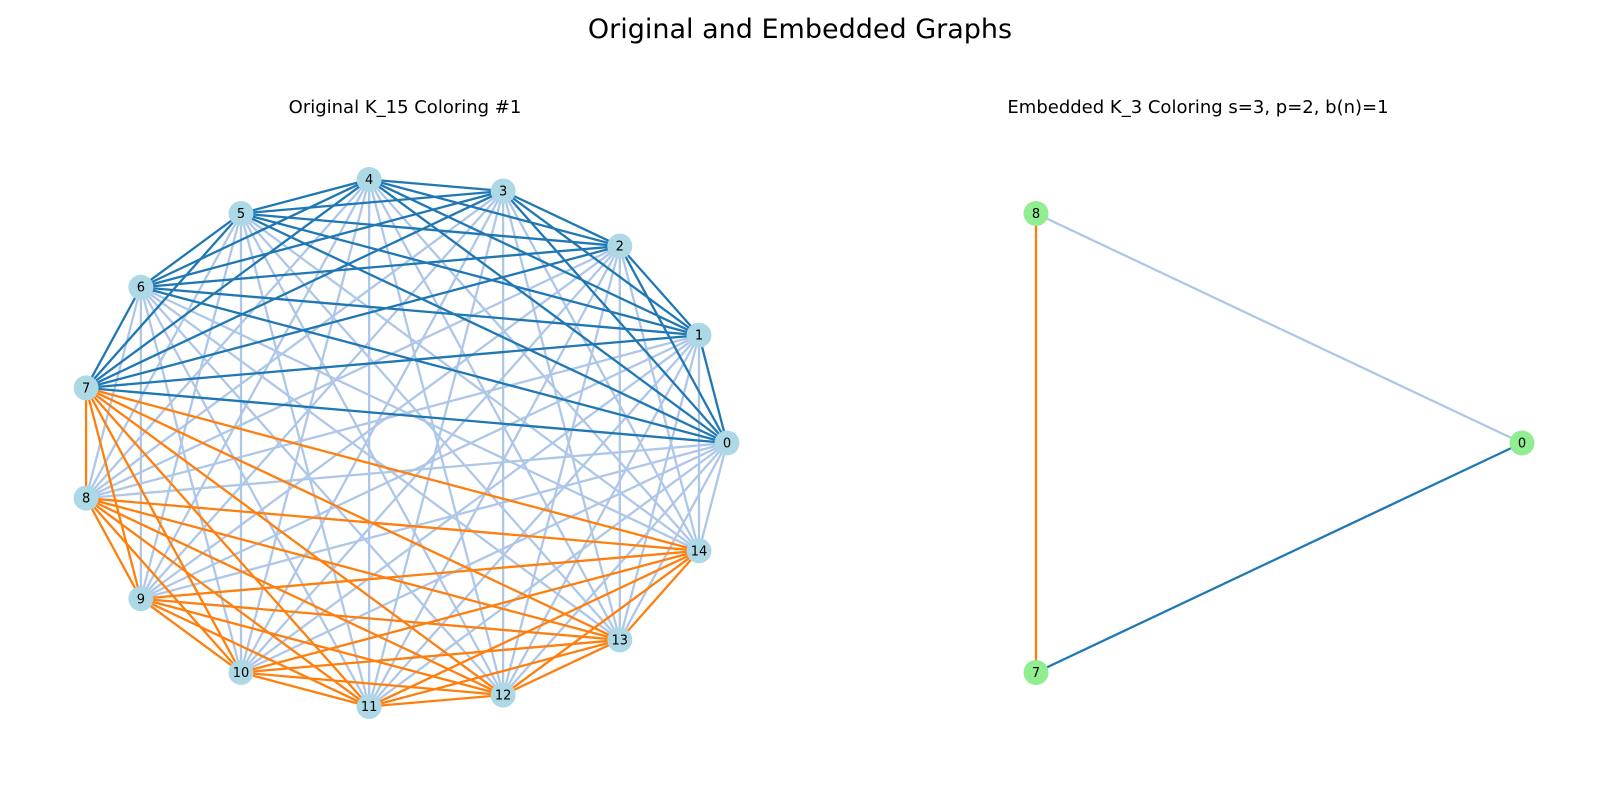 The width and height of the screenshot is (1600, 800). Describe the element at coordinates (800, 29) in the screenshot. I see `figure-title: Original and Embedded Graphs` at that location.